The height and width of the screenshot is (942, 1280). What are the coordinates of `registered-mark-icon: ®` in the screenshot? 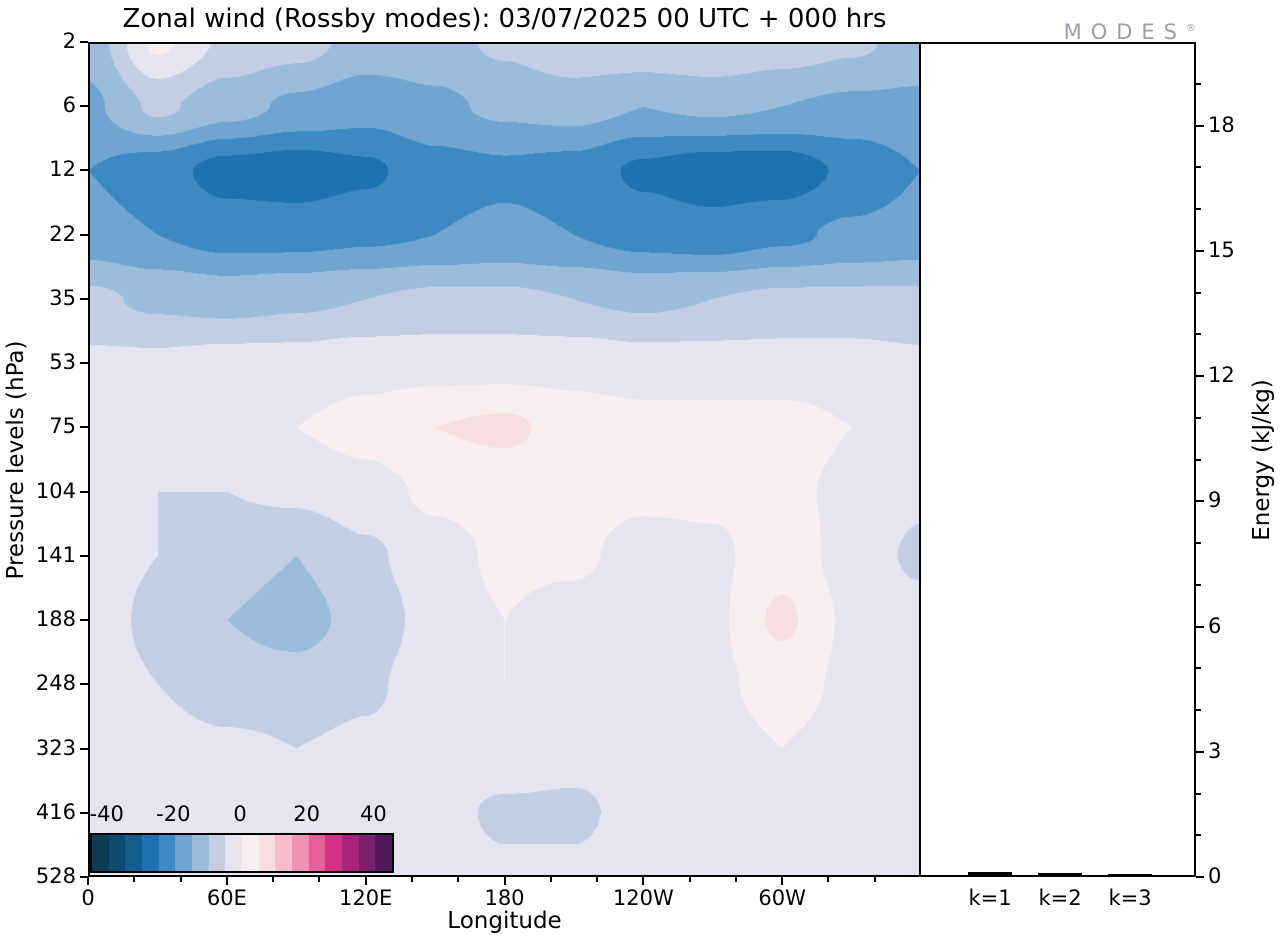 It's located at (1191, 28).